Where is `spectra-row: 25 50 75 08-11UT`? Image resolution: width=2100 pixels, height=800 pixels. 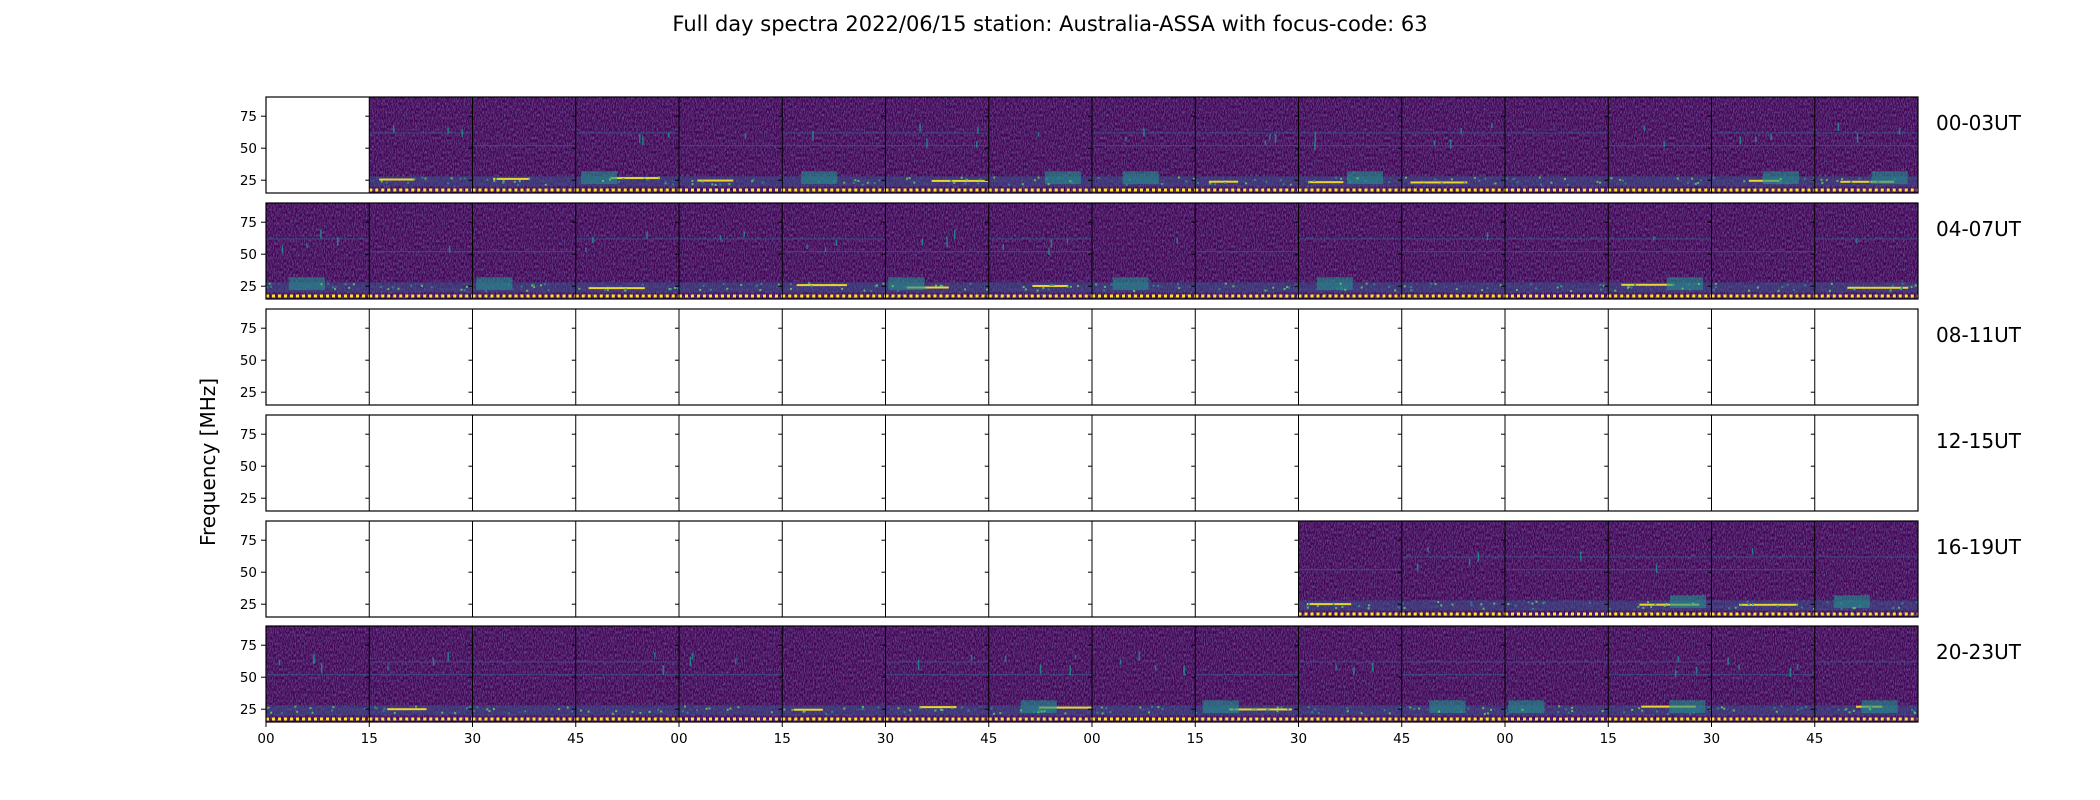 spectra-row: 25 50 75 08-11UT is located at coordinates (1131, 357).